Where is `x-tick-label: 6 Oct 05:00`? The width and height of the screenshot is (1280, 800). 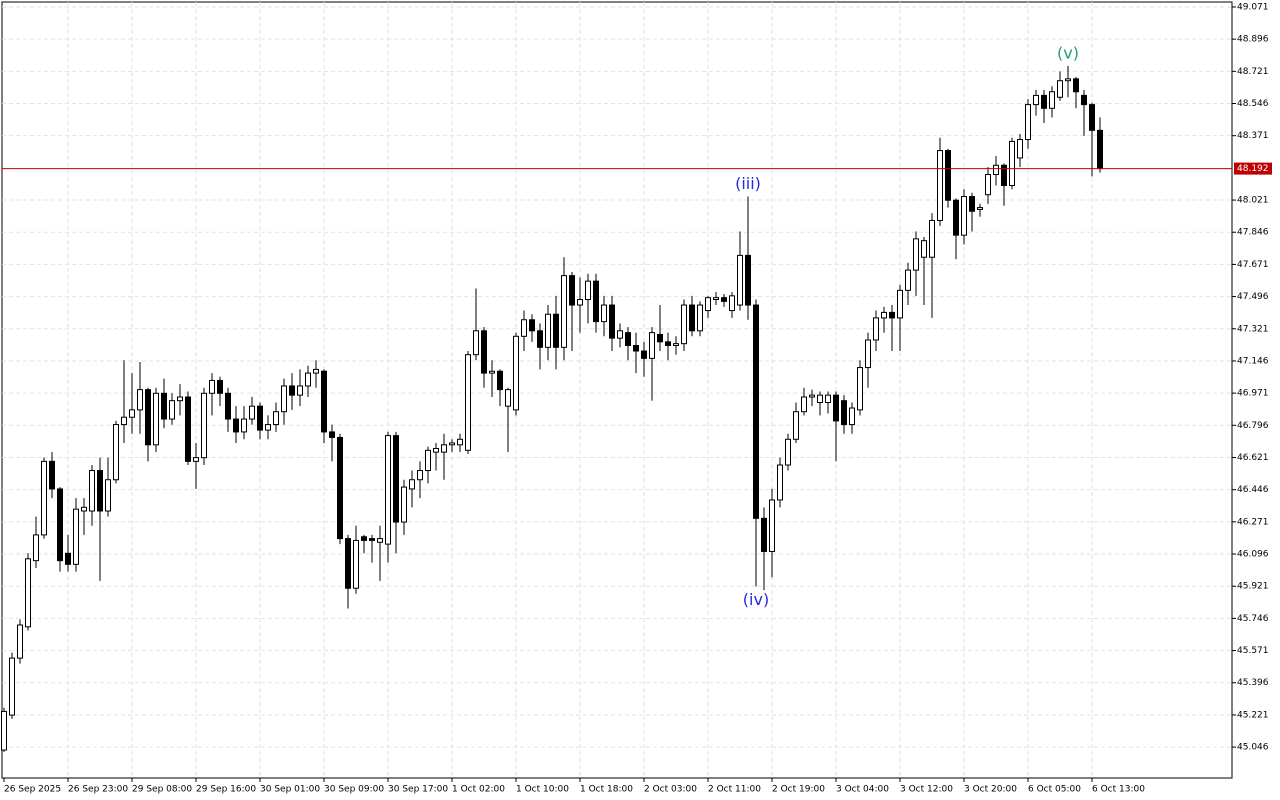 x-tick-label: 6 Oct 05:00 is located at coordinates (1054, 790).